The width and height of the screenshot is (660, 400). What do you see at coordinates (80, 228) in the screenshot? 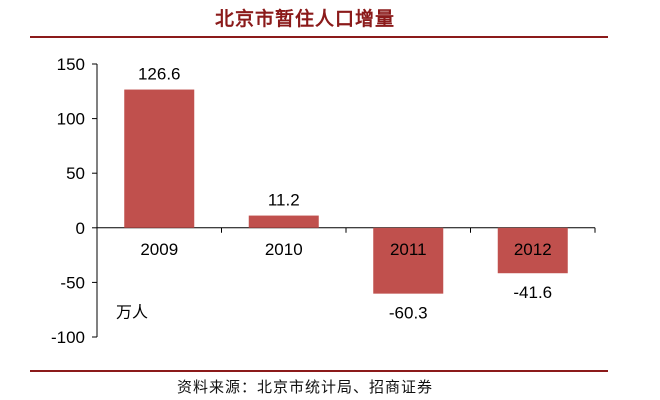
I see `y-tick-label: 0` at bounding box center [80, 228].